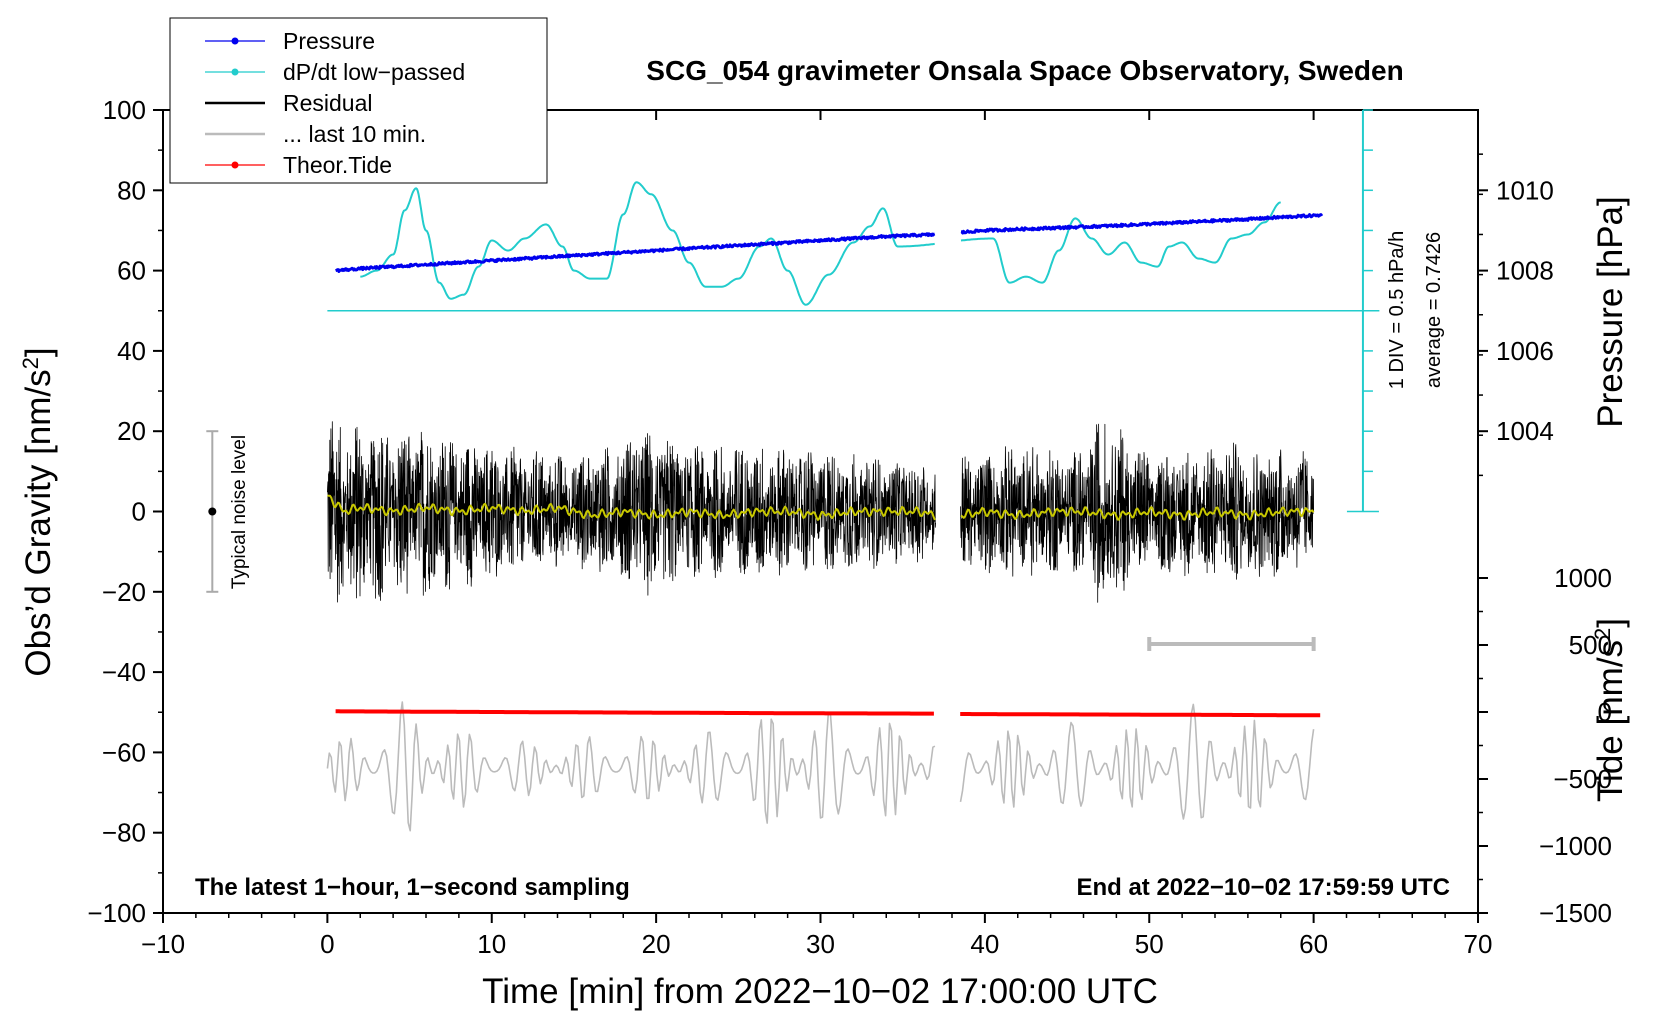  What do you see at coordinates (125, 511) in the screenshot?
I see `y-axis-ticks: −100 −80 −60 −40 −20 0 20 40 60 80 100` at bounding box center [125, 511].